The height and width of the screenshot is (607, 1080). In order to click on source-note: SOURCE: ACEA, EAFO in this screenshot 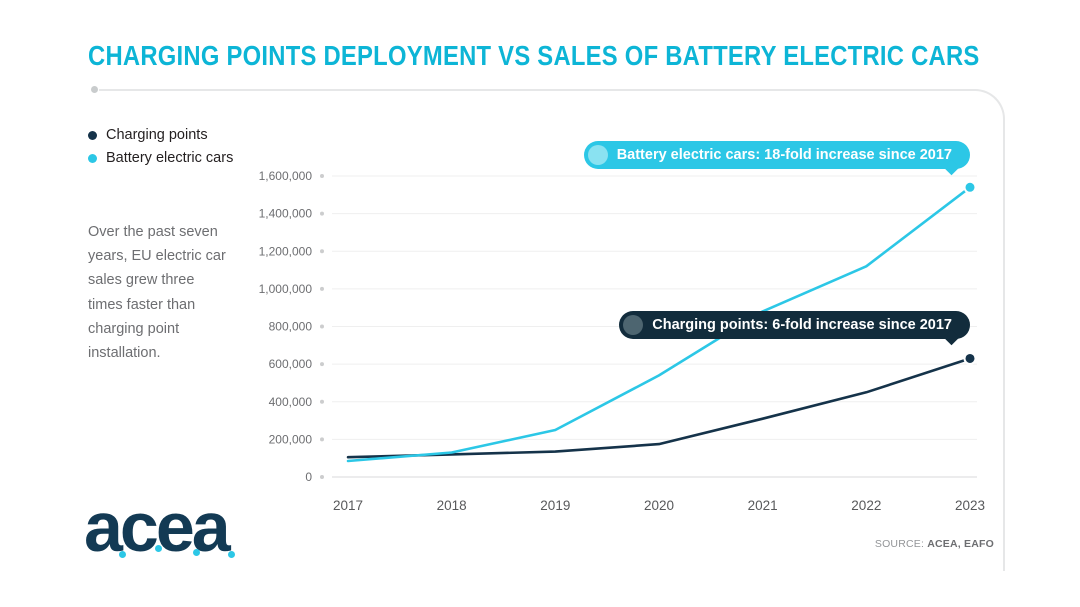, I will do `click(934, 544)`.